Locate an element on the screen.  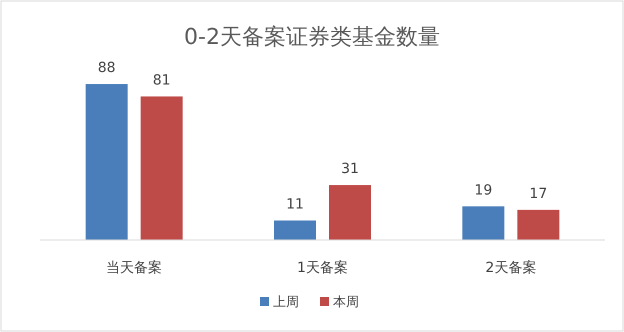
legend-label: 上周 is located at coordinates (286, 302).